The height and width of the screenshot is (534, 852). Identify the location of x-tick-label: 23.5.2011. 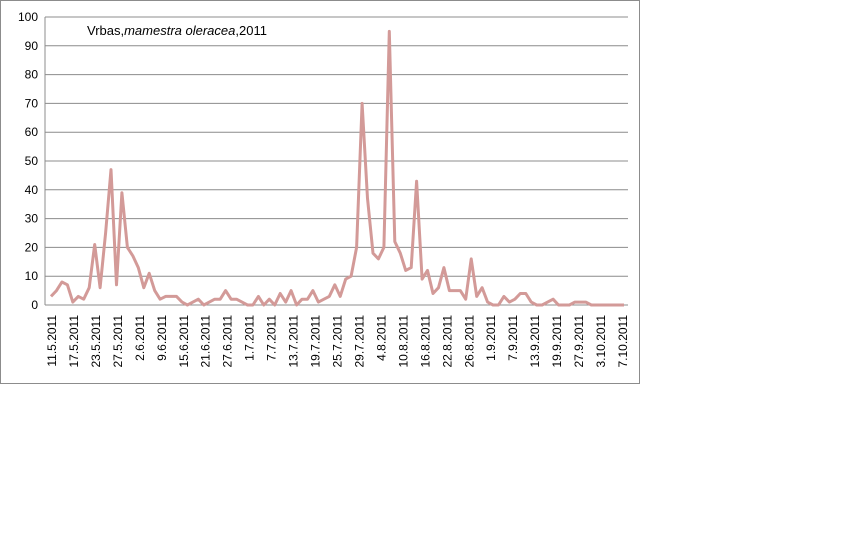
(96, 341).